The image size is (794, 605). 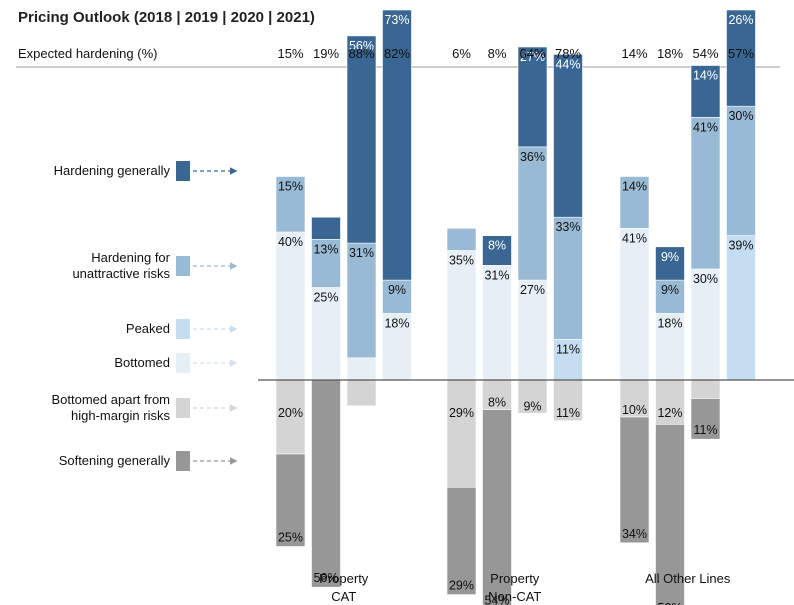 I want to click on data-label-property-non-cat-2020-bottomed-apart: 9%, so click(x=532, y=406).